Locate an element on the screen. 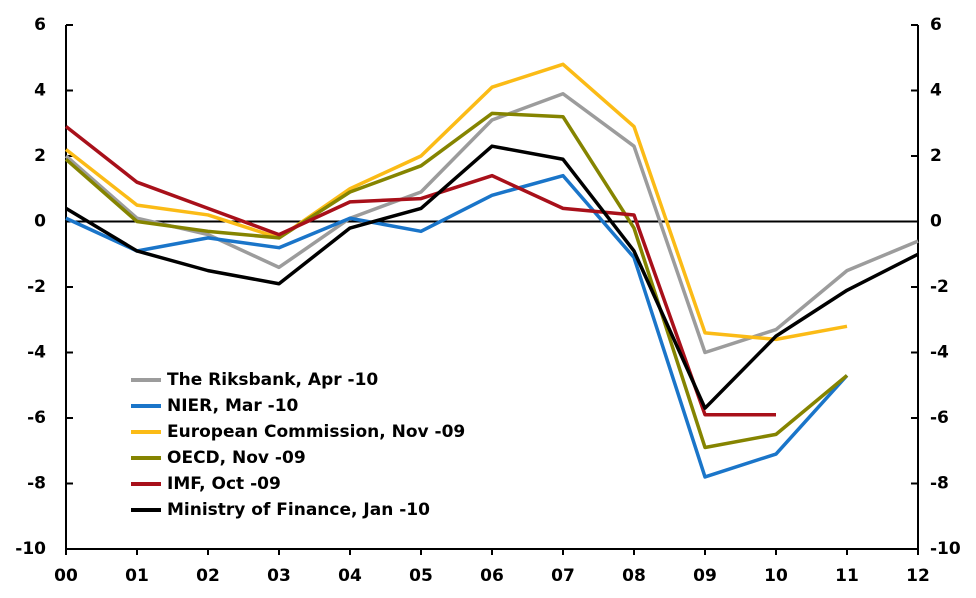 Image resolution: width=976 pixels, height=598 pixels. y-tick-label: 0 is located at coordinates (40, 222).